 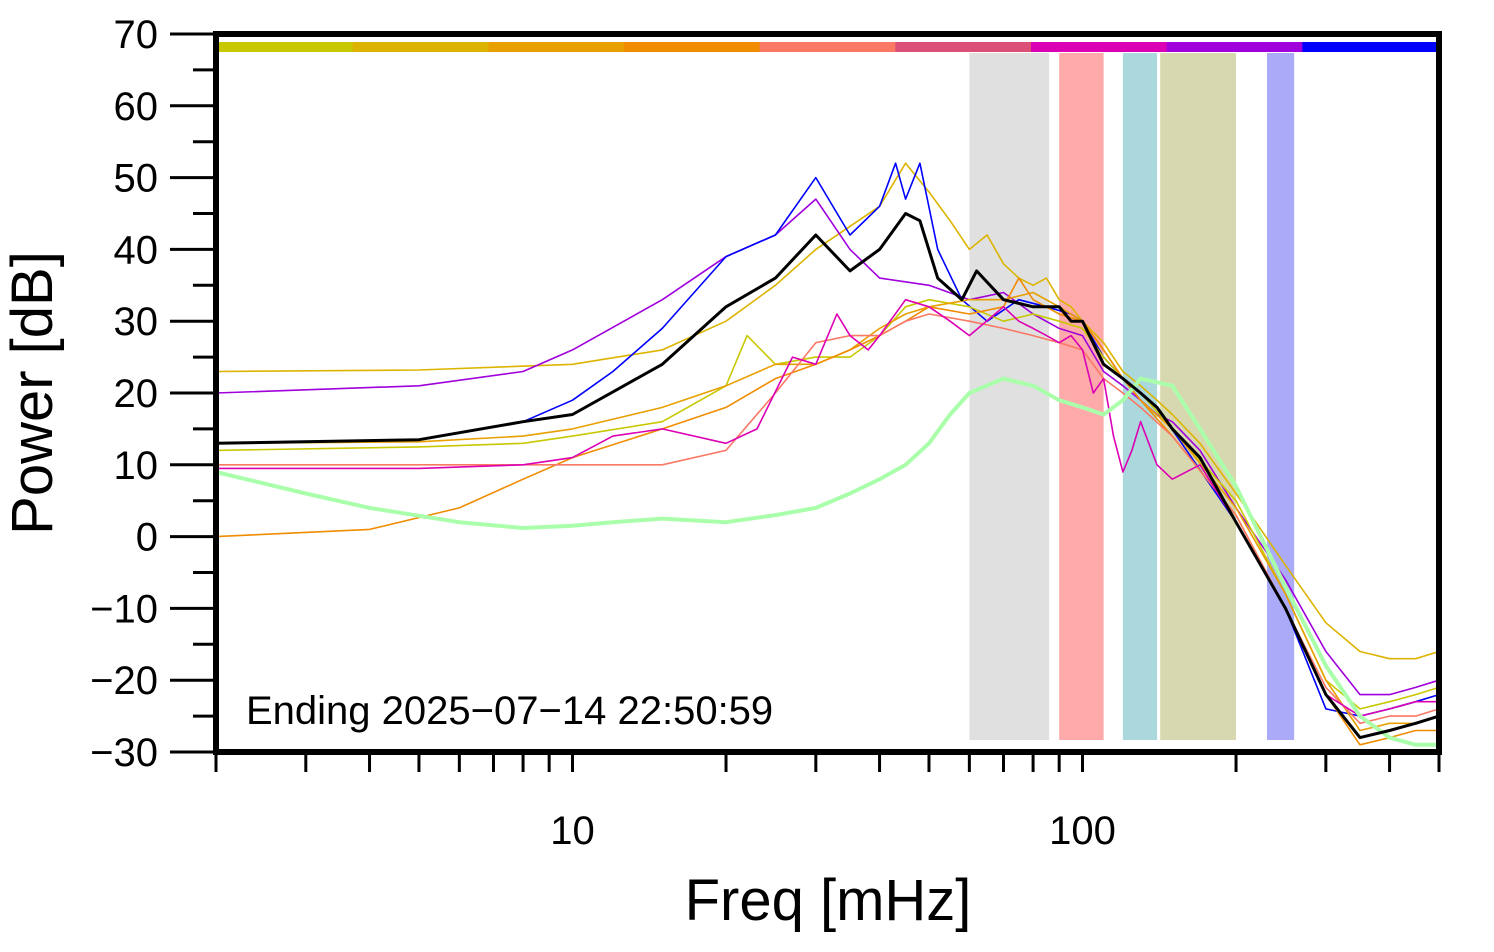 What do you see at coordinates (136, 466) in the screenshot?
I see `y-tick-label: 10` at bounding box center [136, 466].